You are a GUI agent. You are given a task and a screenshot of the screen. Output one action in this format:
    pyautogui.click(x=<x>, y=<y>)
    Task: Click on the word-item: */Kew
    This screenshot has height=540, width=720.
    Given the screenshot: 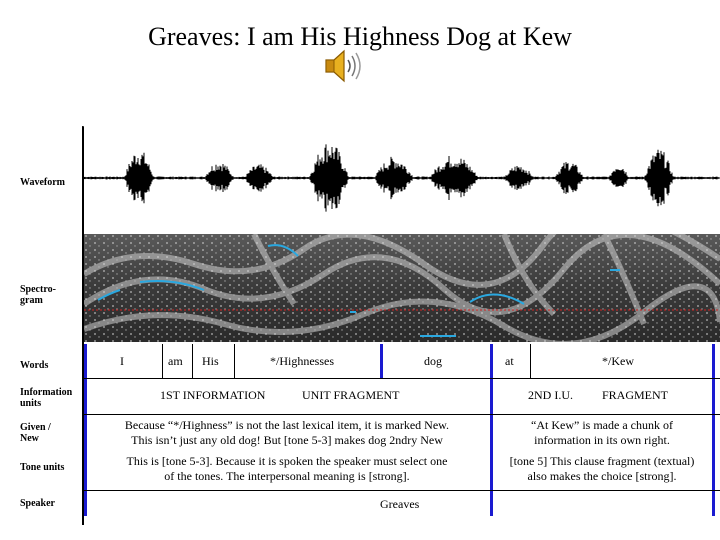 What is the action you would take?
    pyautogui.click(x=618, y=361)
    